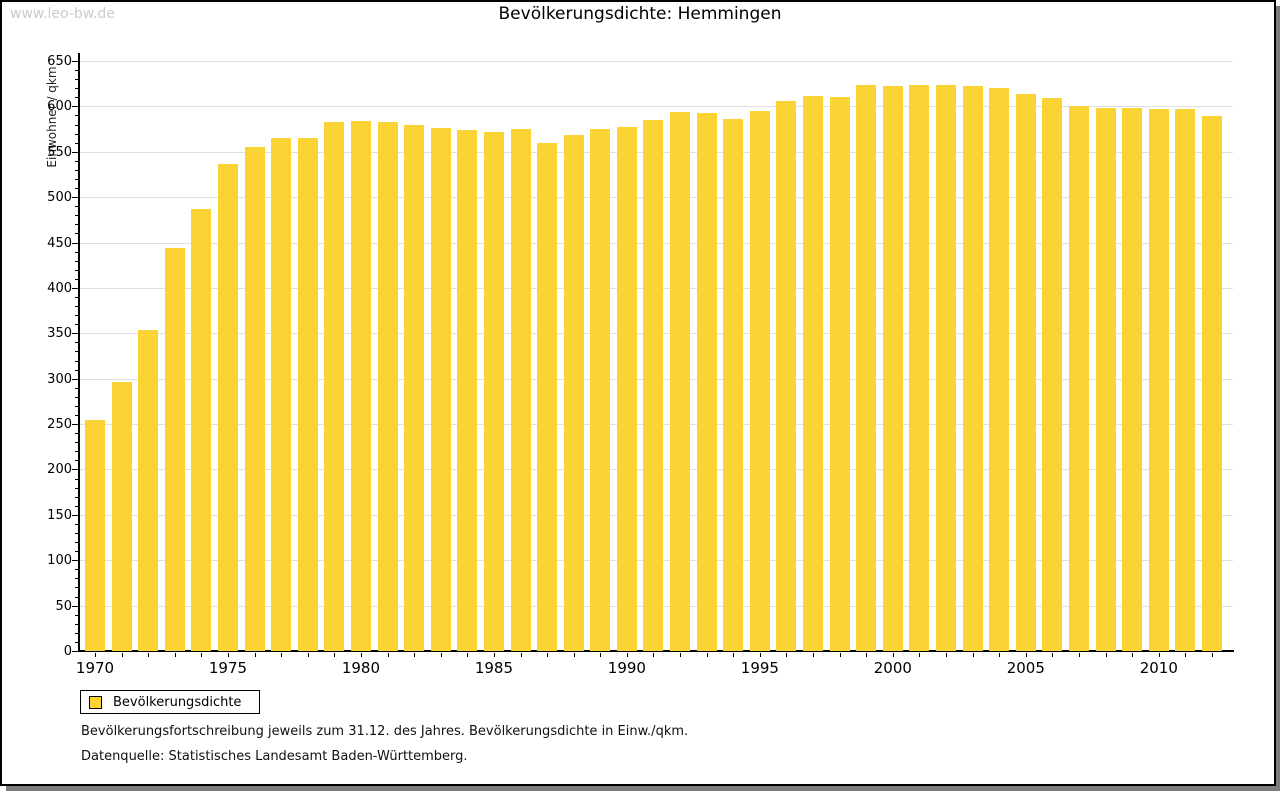  I want to click on y-axis-label-350: 350, so click(59, 334).